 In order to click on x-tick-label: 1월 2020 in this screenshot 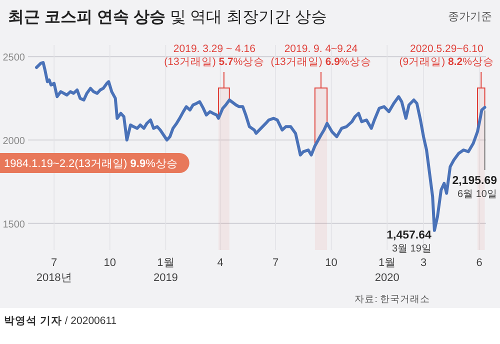, I will do `click(387, 270)`.